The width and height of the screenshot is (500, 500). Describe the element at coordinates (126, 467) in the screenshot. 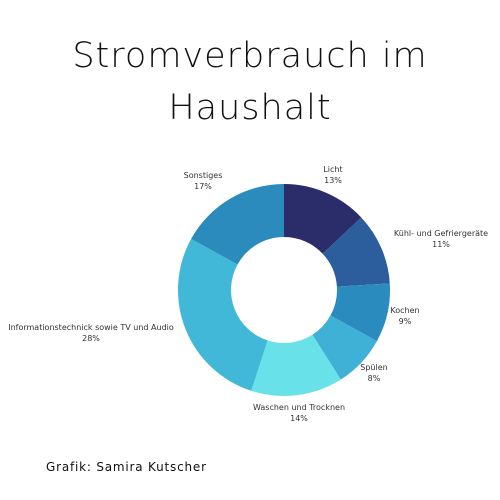

I see `chart-credit: Grafik: Samira Kutscher` at that location.